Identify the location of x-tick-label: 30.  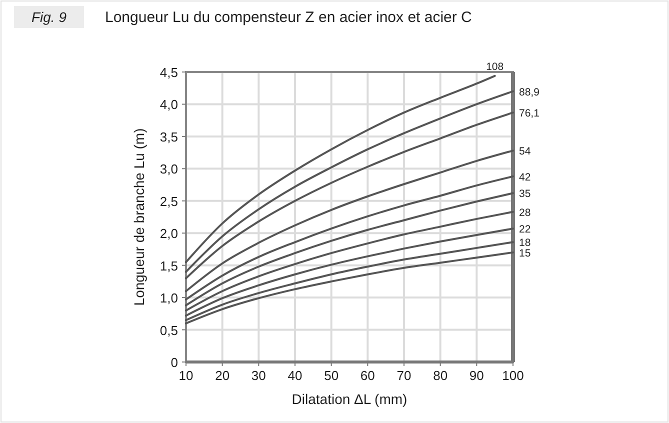
(258, 375).